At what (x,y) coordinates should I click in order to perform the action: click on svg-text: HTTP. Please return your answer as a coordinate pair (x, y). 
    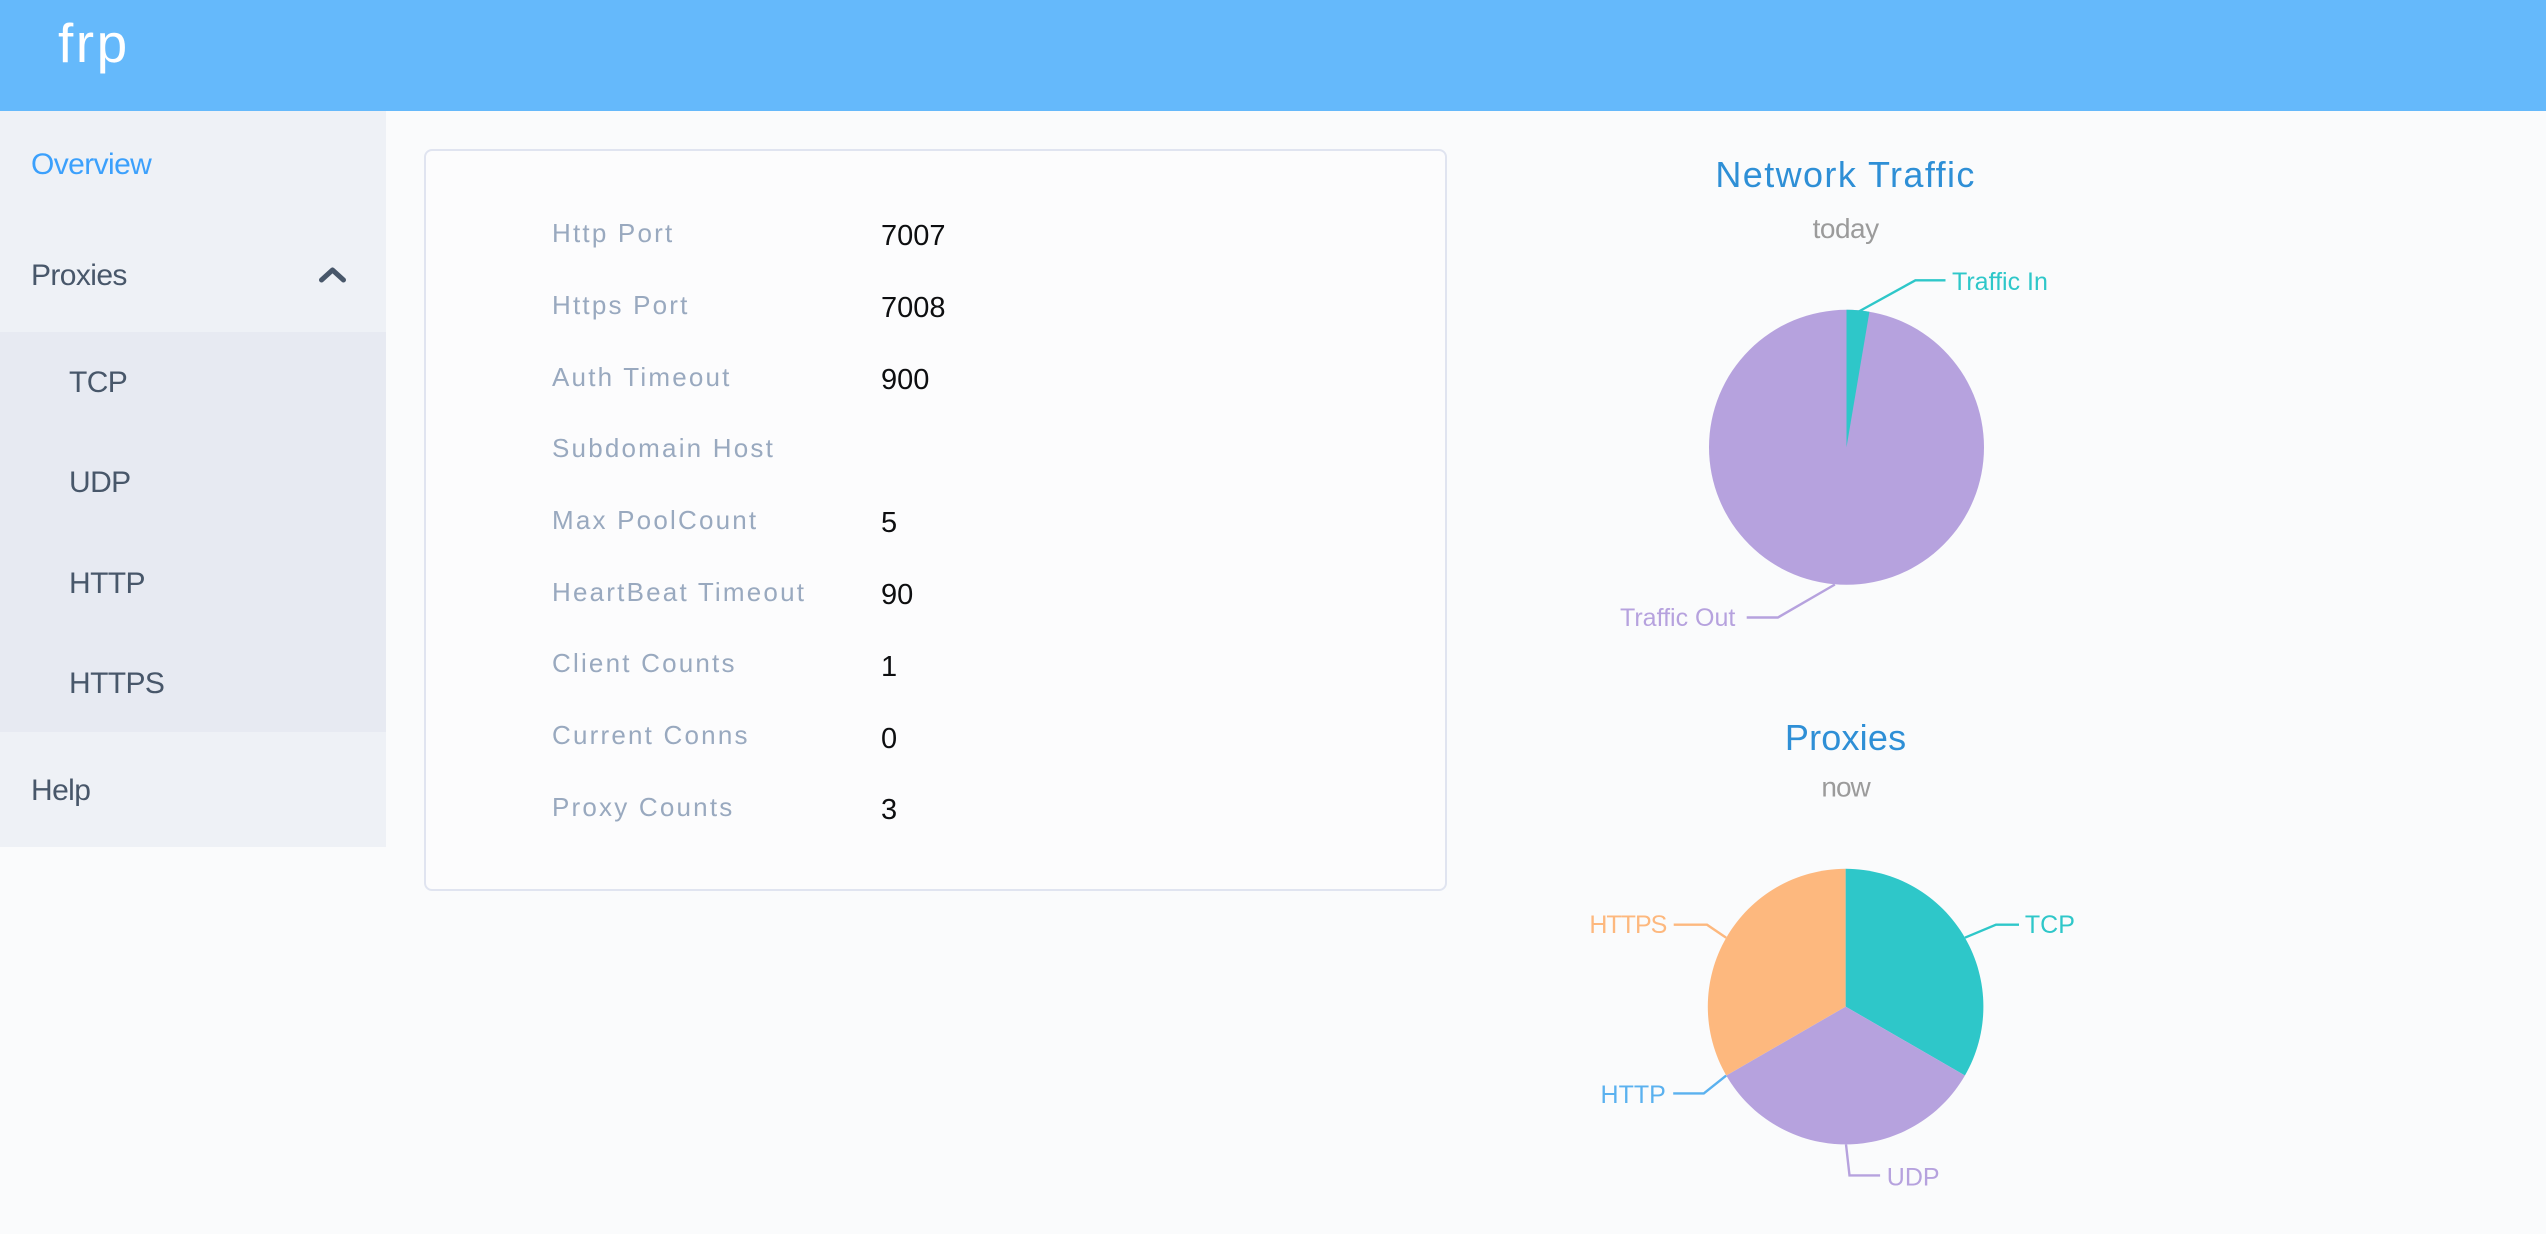
    Looking at the image, I should click on (1633, 1095).